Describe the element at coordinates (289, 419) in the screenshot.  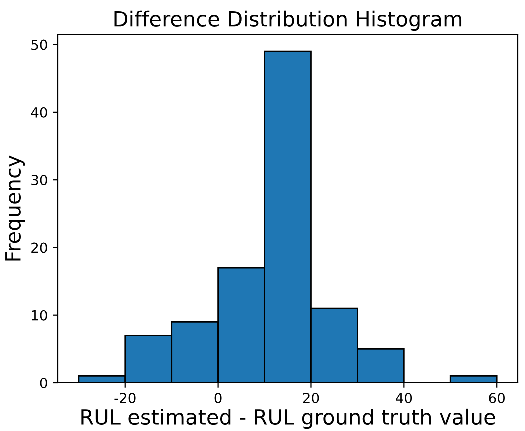
I see `x-axis-title: RUL estimated - RUL ground truth value` at that location.